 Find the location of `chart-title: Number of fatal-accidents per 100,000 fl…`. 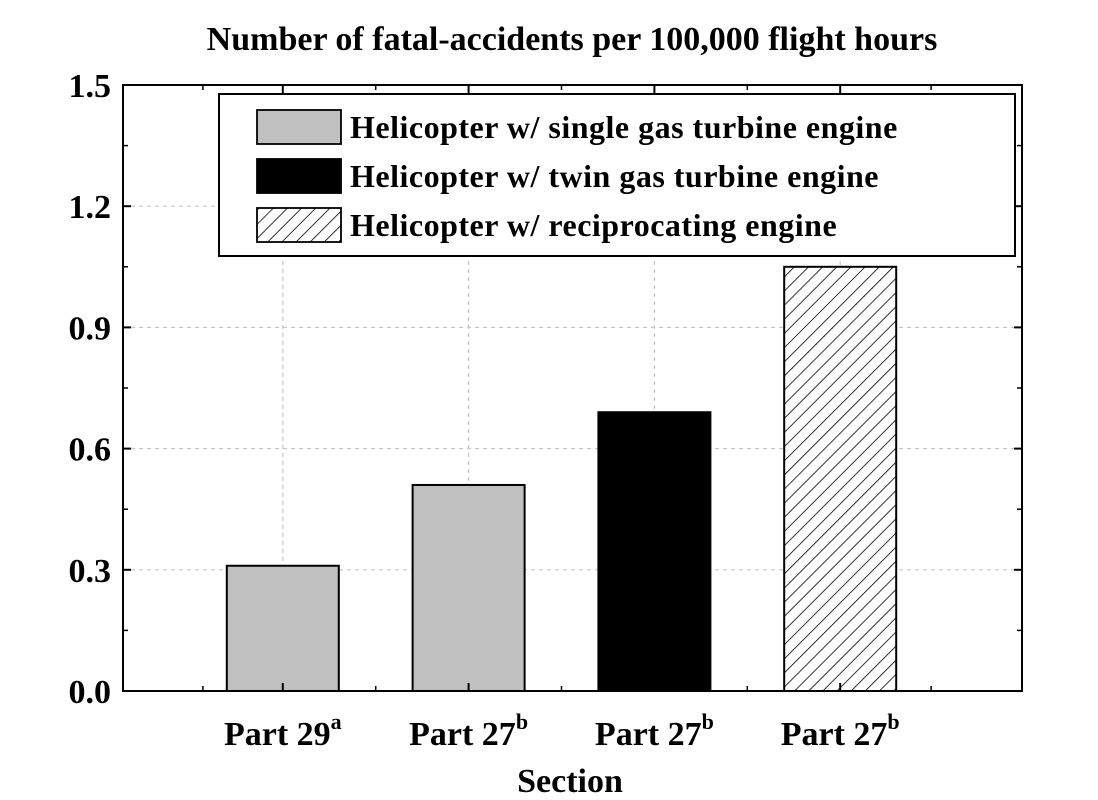

chart-title: Number of fatal-accidents per 100,000 fl… is located at coordinates (572, 39).